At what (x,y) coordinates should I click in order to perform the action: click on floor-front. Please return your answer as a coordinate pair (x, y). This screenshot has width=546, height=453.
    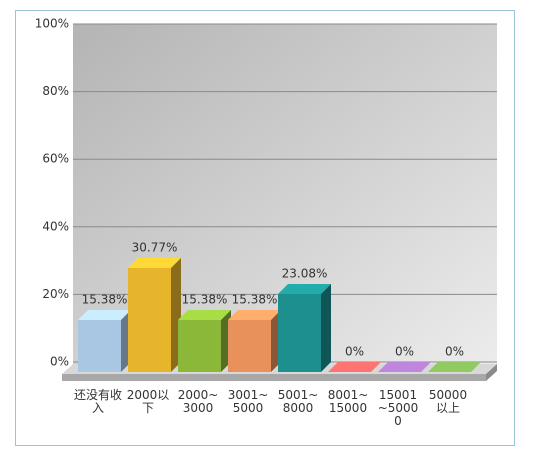
    Looking at the image, I should click on (274, 377).